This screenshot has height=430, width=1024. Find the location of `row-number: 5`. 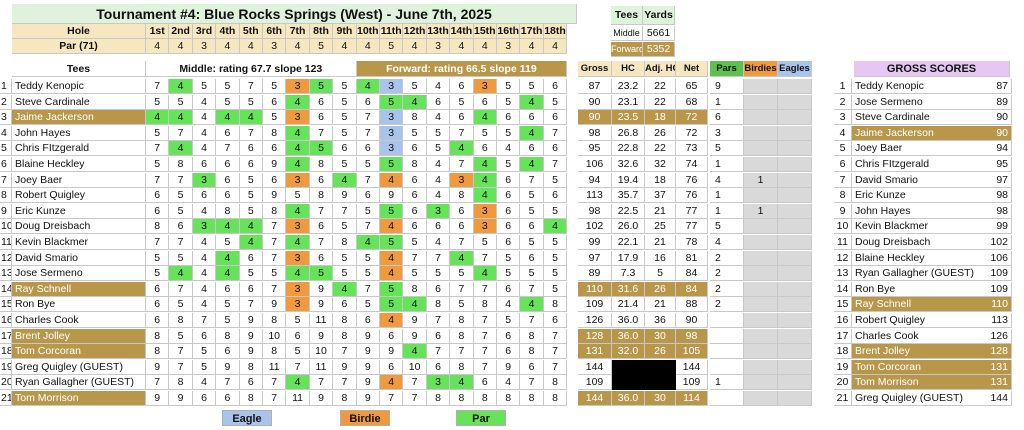

row-number: 5 is located at coordinates (6, 148).